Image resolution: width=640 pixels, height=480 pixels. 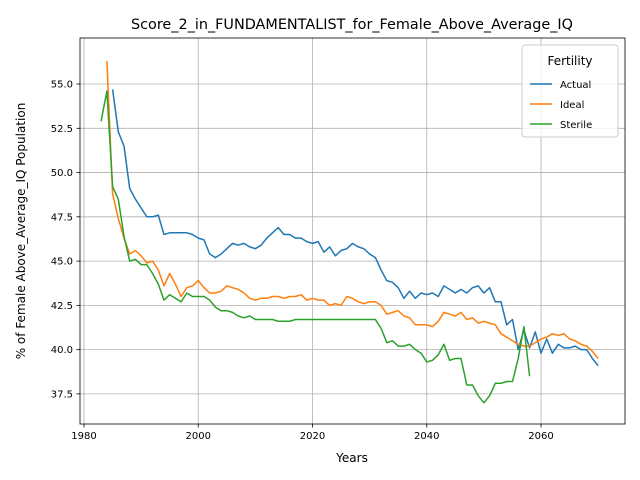 What do you see at coordinates (576, 125) in the screenshot?
I see `legend-label-sterile: Sterile` at bounding box center [576, 125].